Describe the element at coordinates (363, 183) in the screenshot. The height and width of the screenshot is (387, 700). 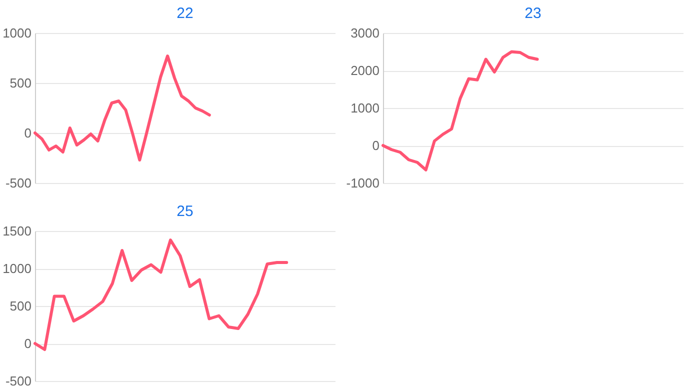
I see `y-tick-label: -1000` at that location.